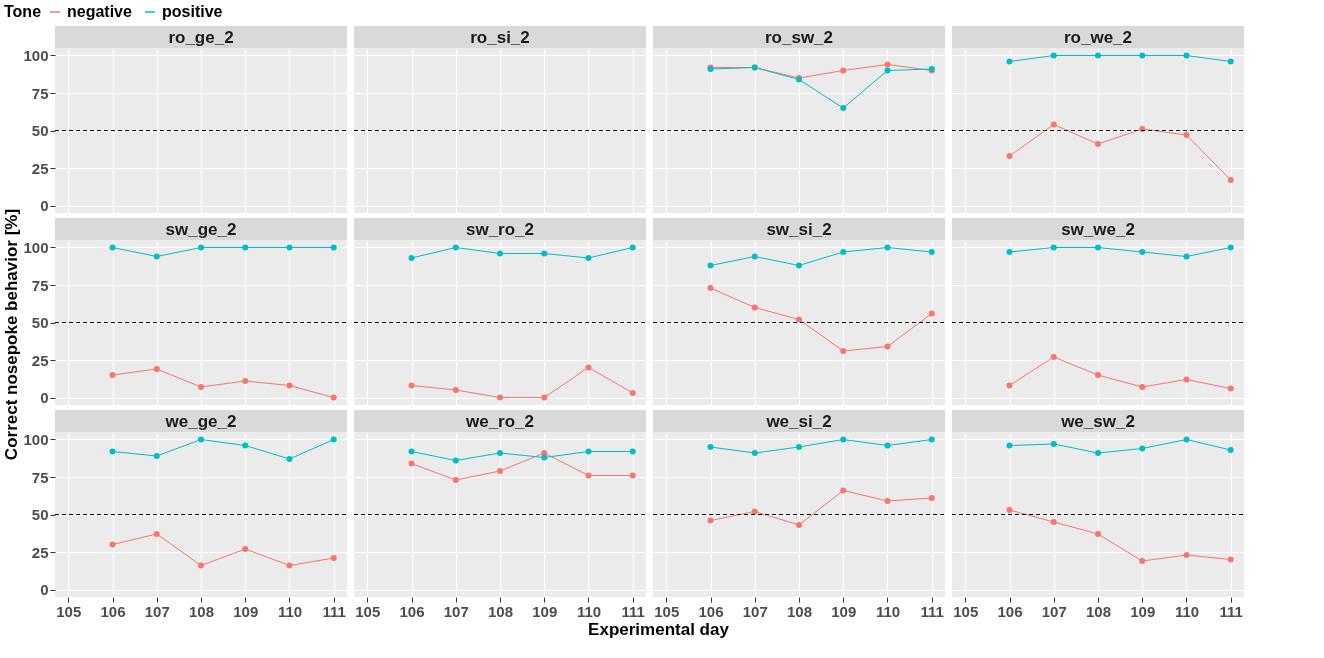 The height and width of the screenshot is (658, 1324). What do you see at coordinates (500, 229) in the screenshot?
I see `chart-title: sw_ro_2` at bounding box center [500, 229].